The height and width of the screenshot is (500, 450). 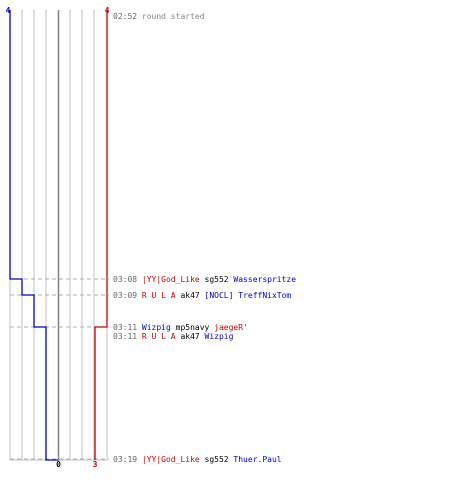 I want to click on event-row: 03:09 R U L A ak47 [NOCL] TreffNixTom, so click(x=202, y=295).